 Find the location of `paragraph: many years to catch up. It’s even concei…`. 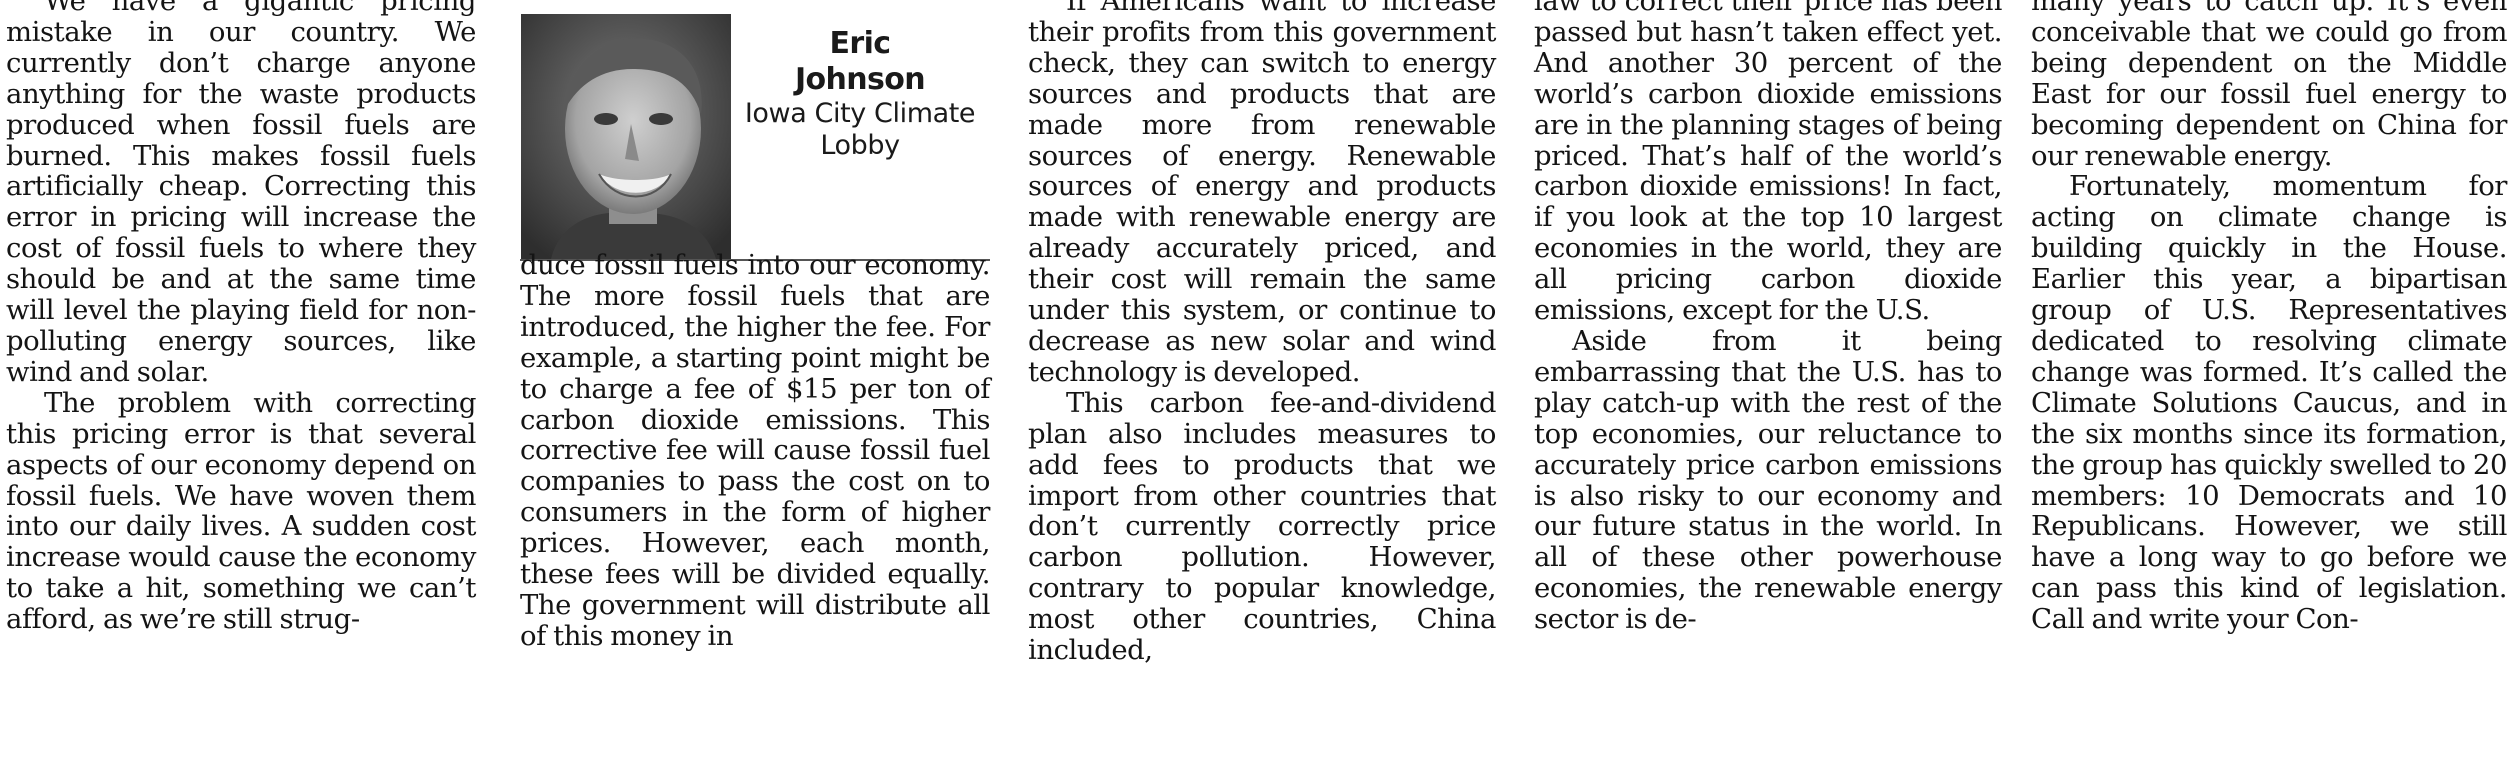

paragraph: many years to catch up. It’s even concei… is located at coordinates (2269, 86).